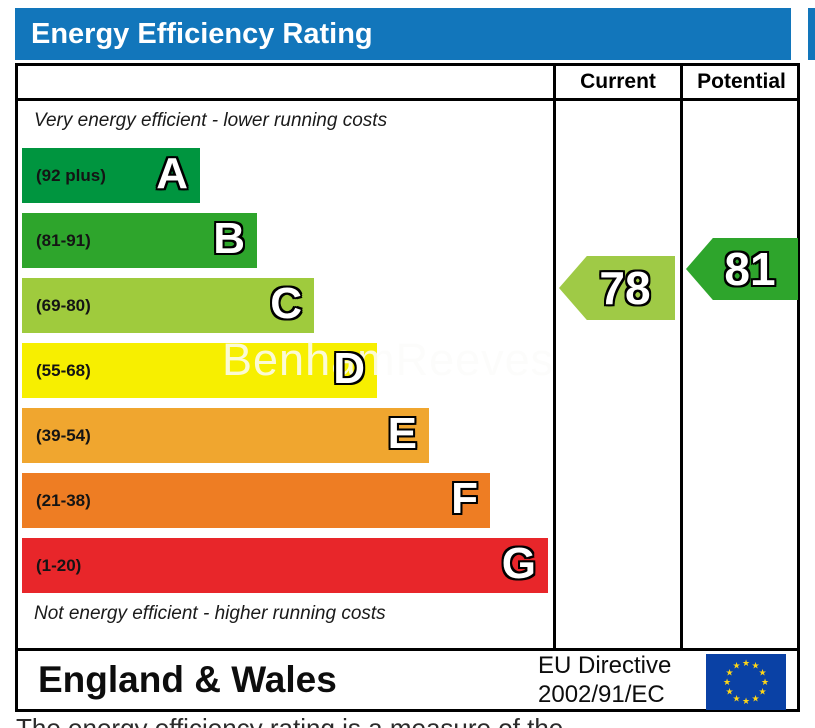 This screenshot has height=728, width=815. I want to click on band-e: (39-54) E, so click(225, 435).